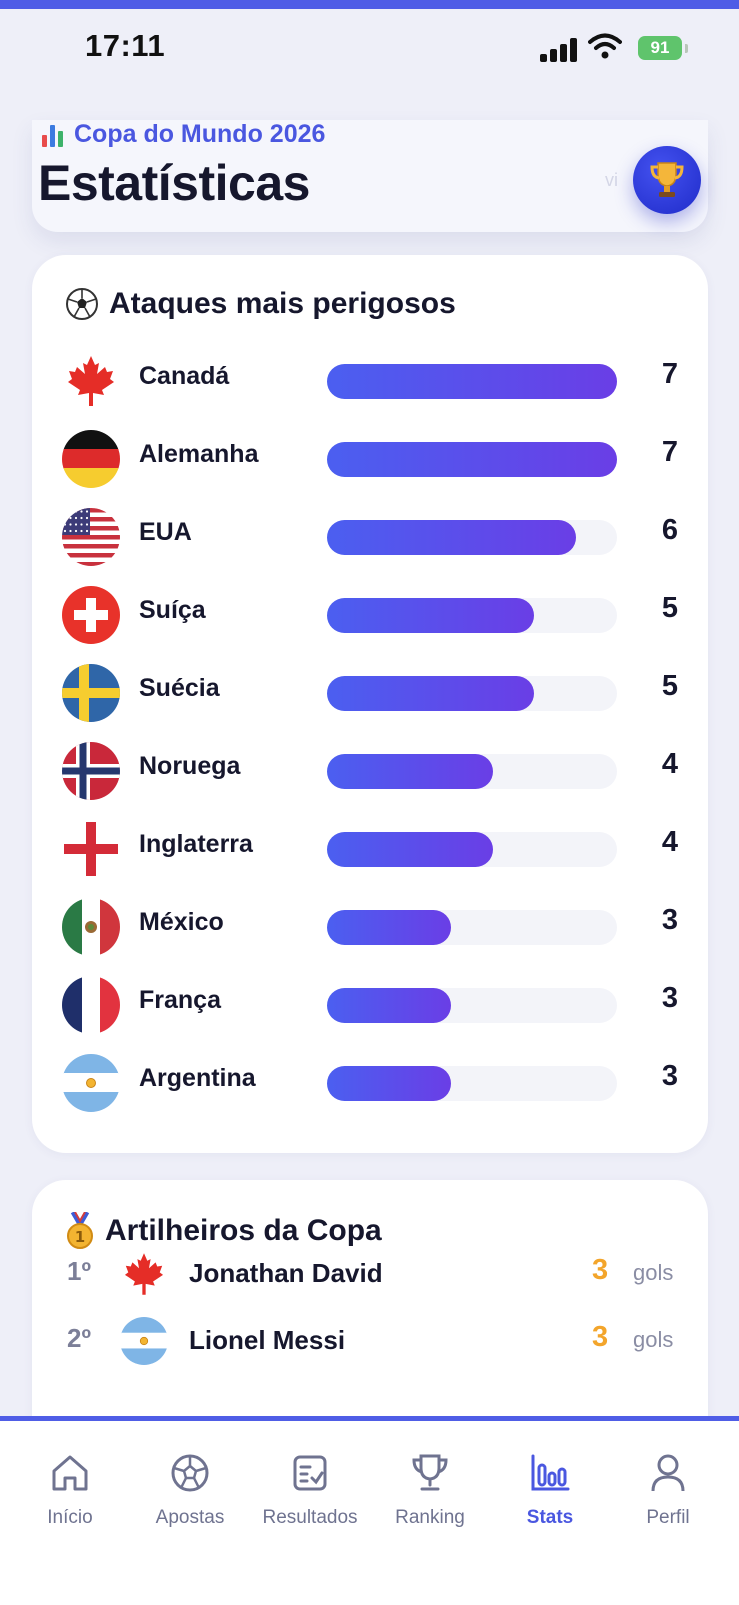  What do you see at coordinates (91, 381) in the screenshot?
I see `canada-flag-icon` at bounding box center [91, 381].